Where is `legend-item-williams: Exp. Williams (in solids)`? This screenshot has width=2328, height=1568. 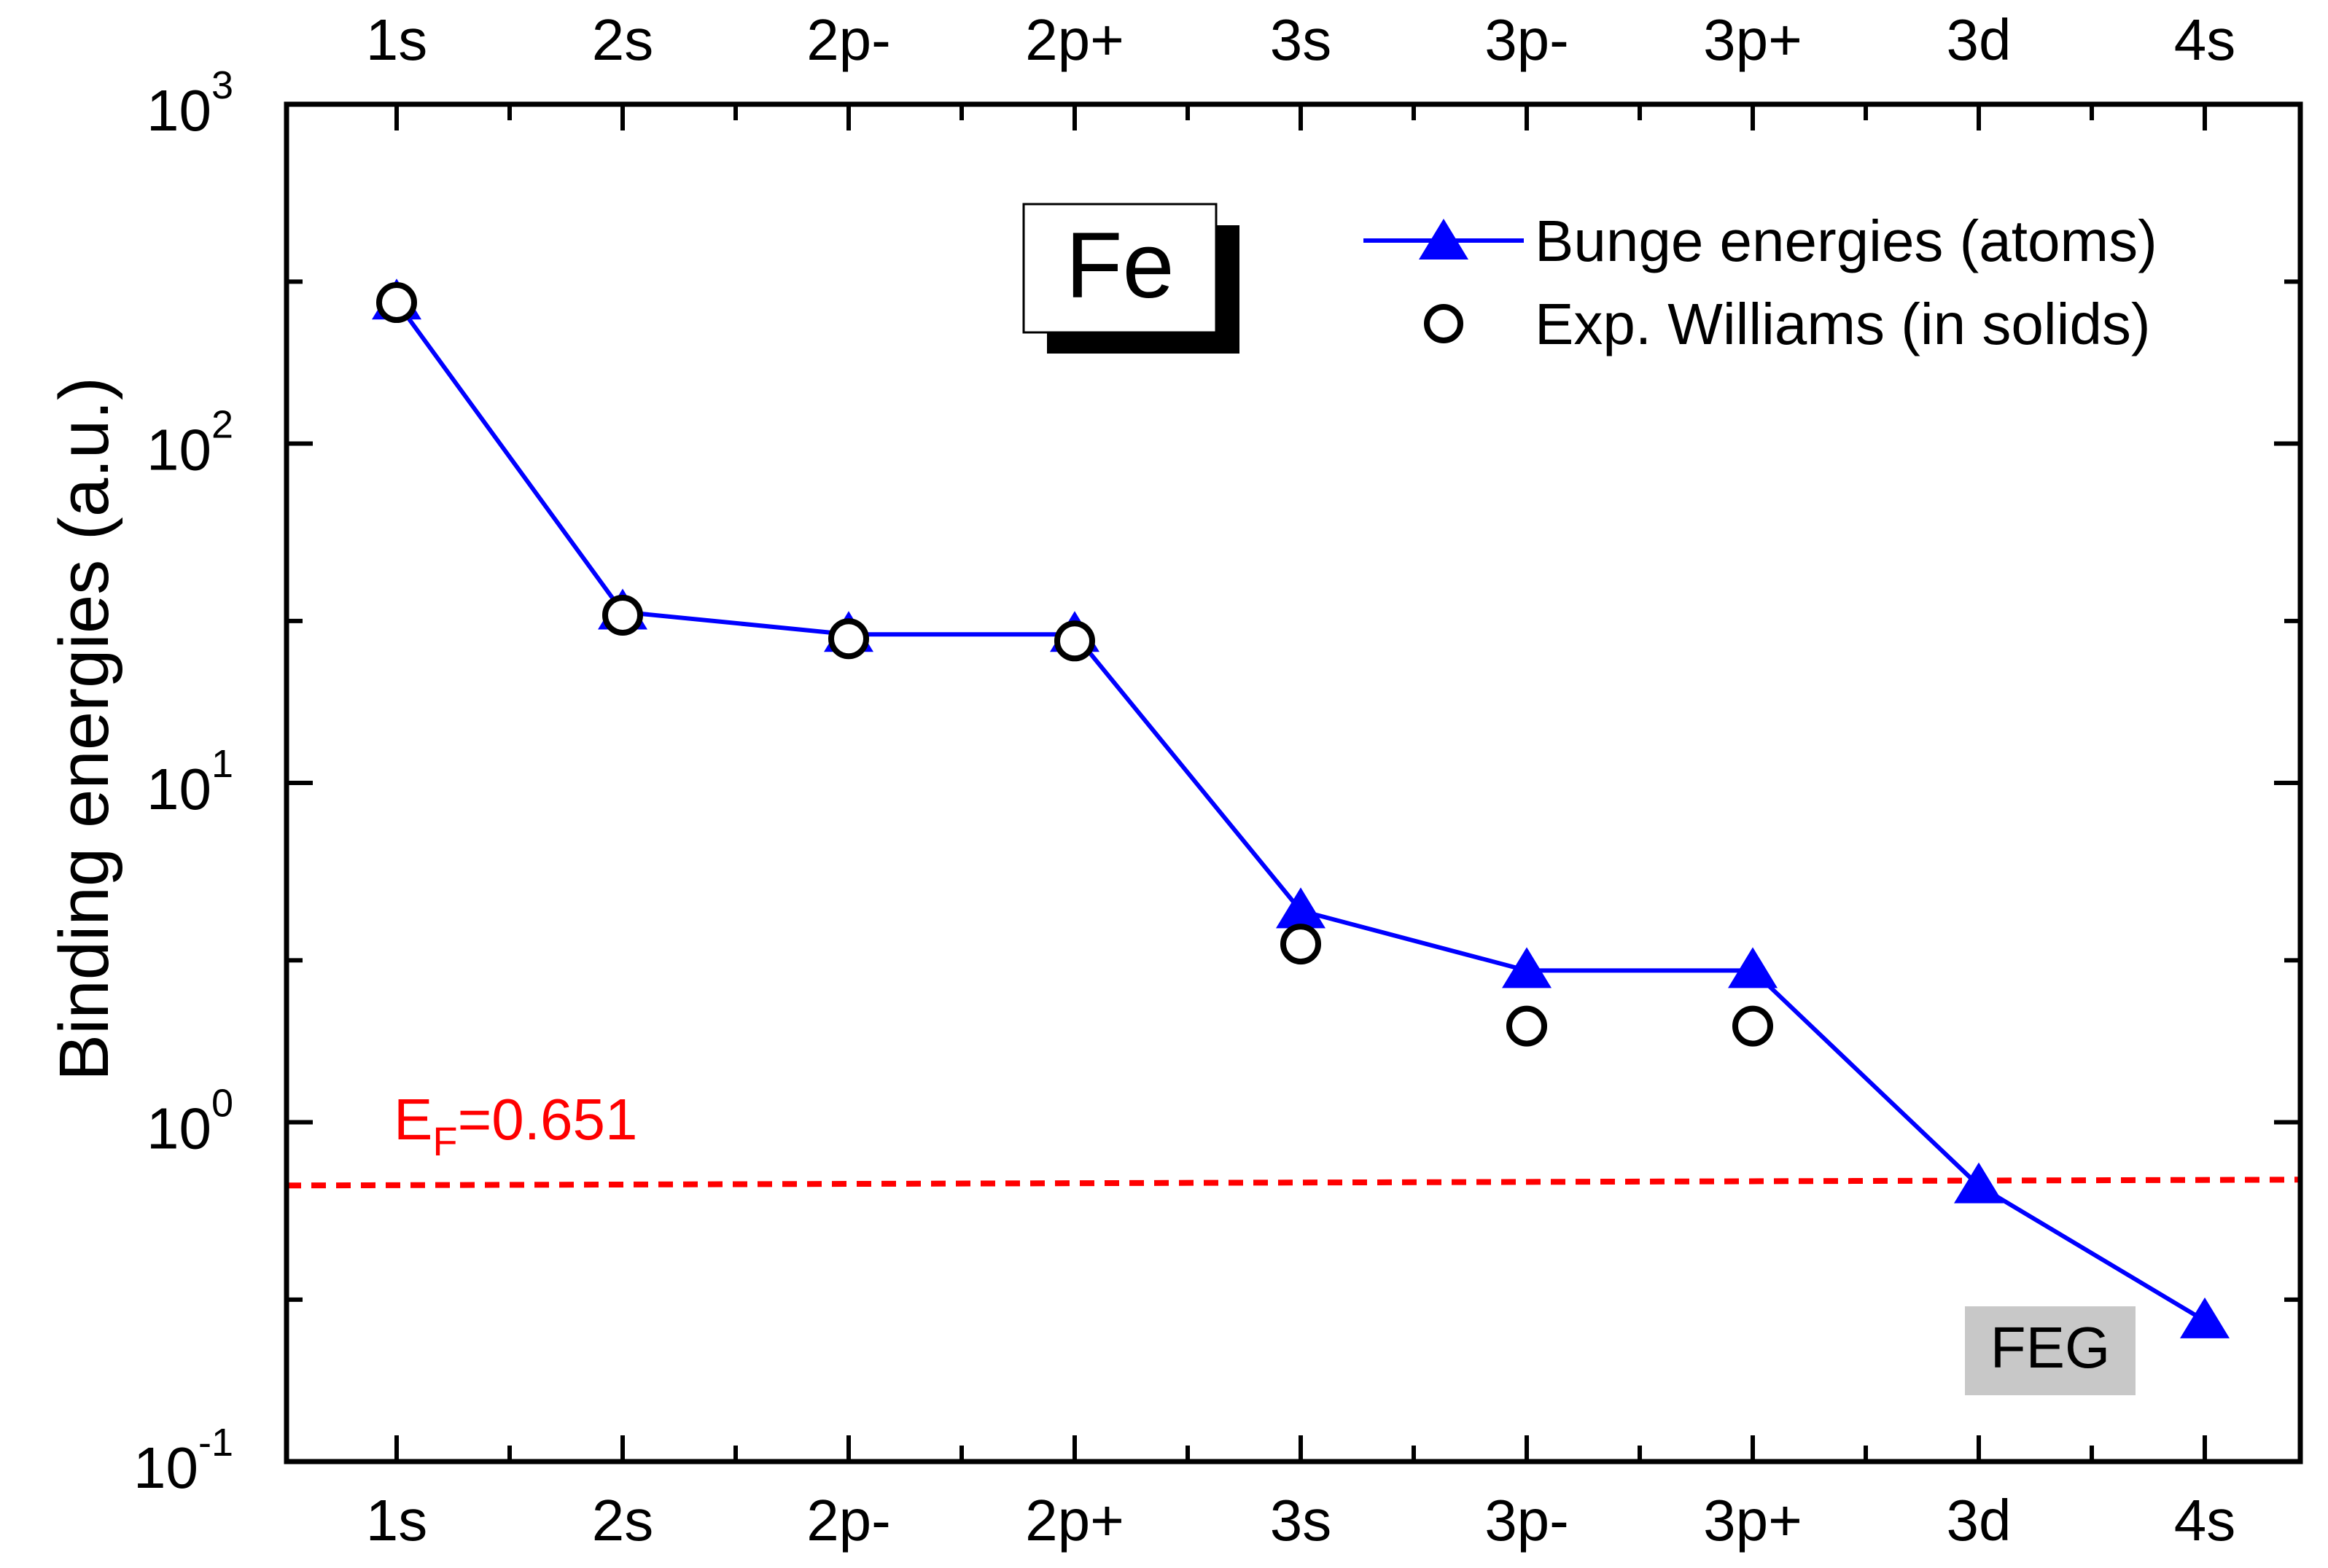 legend-item-williams: Exp. Williams (in solids) is located at coordinates (1787, 324).